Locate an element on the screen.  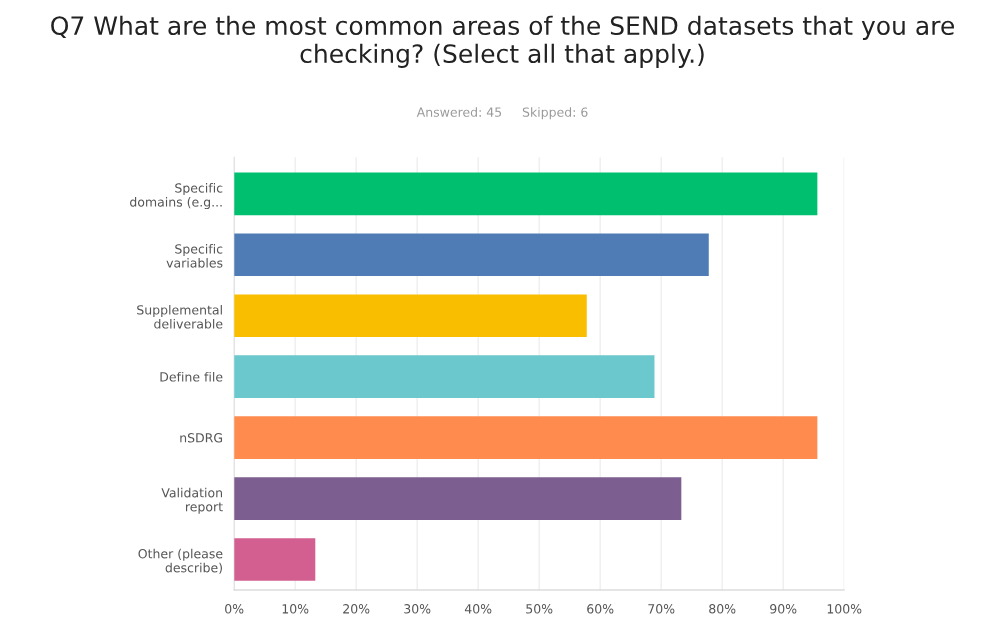
x-tick-label: 50% is located at coordinates (539, 609).